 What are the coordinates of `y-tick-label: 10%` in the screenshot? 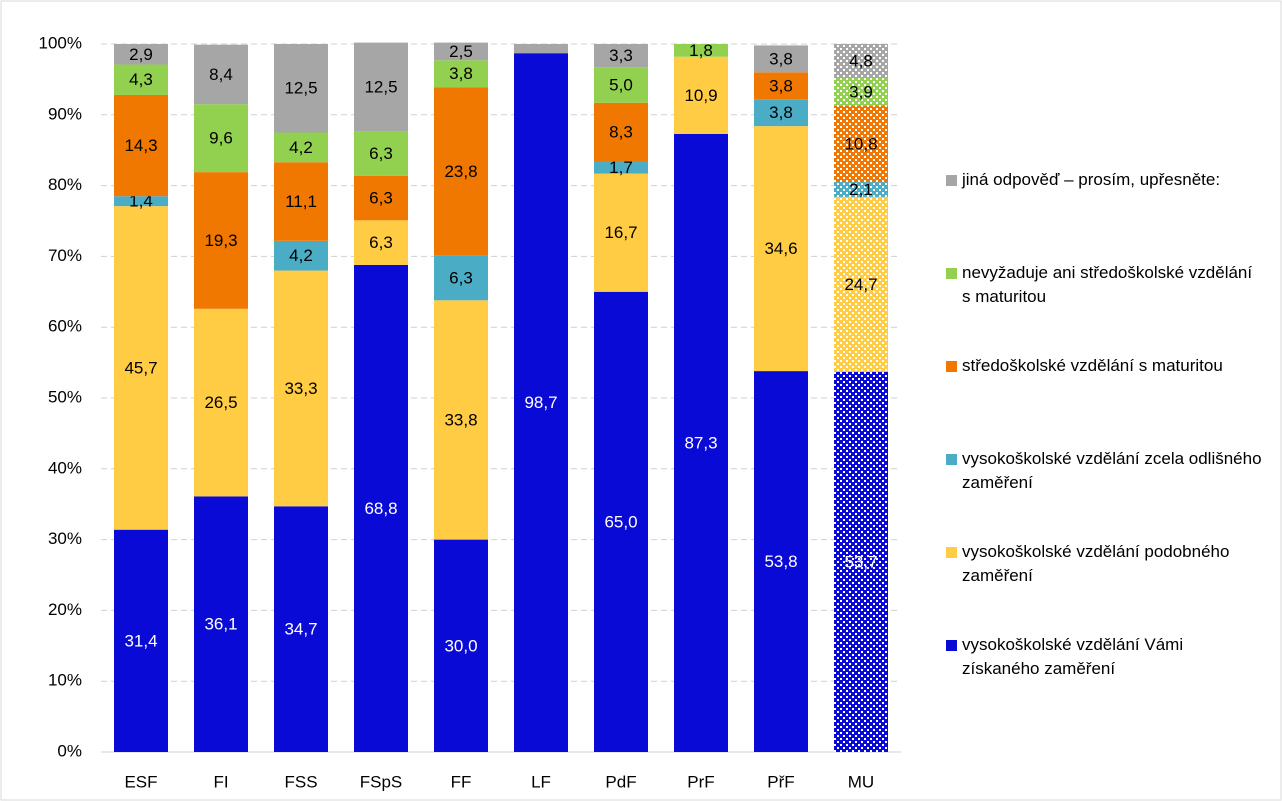 It's located at (65, 680).